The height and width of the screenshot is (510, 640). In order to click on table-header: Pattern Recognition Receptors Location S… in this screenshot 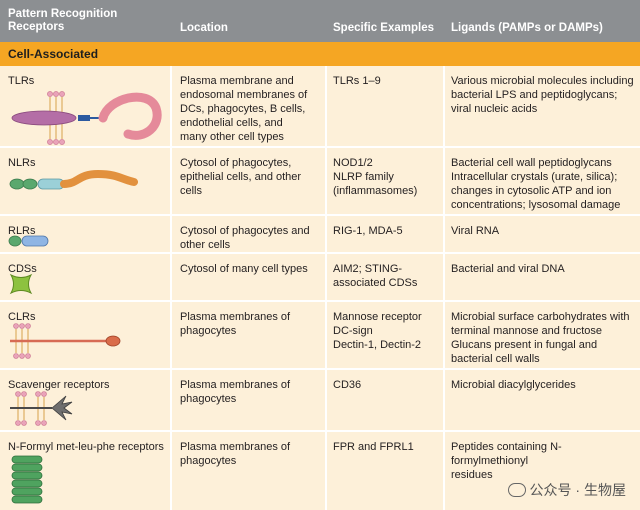, I will do `click(320, 21)`.